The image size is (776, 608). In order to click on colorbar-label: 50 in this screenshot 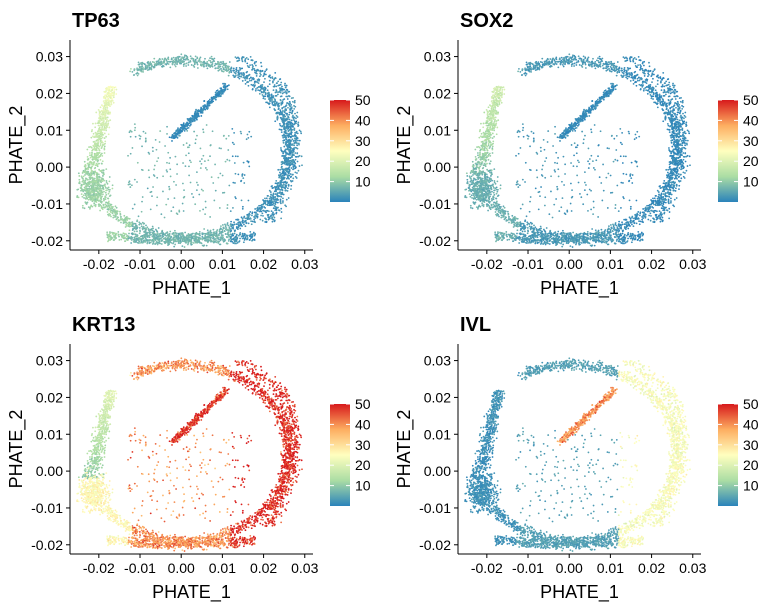, I will do `click(363, 100)`.